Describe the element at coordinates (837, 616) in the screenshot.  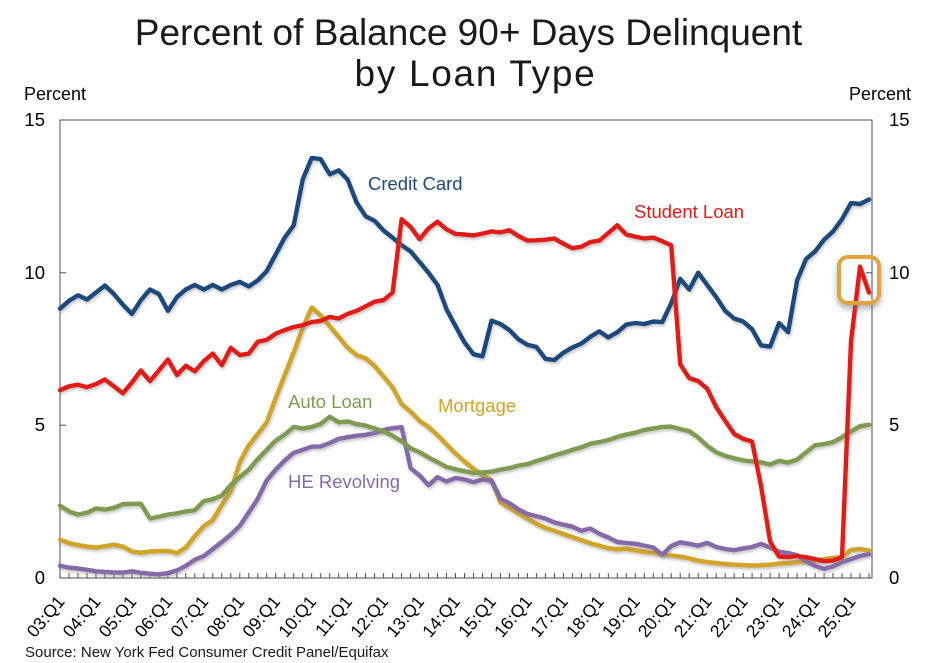
I see `svg-text: 25:Q1` at that location.